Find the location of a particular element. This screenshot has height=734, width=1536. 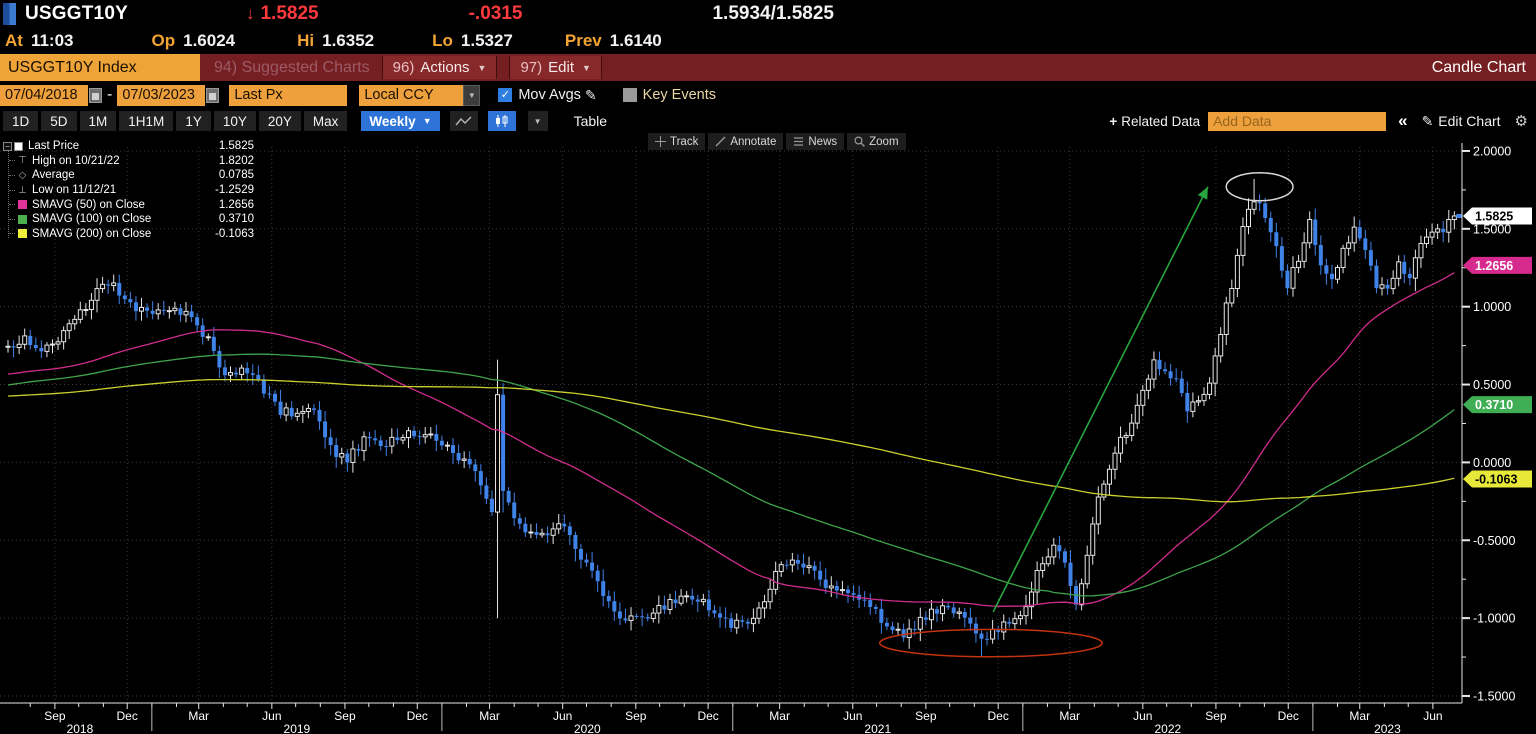

low-value: 1.5327 is located at coordinates (486, 40).